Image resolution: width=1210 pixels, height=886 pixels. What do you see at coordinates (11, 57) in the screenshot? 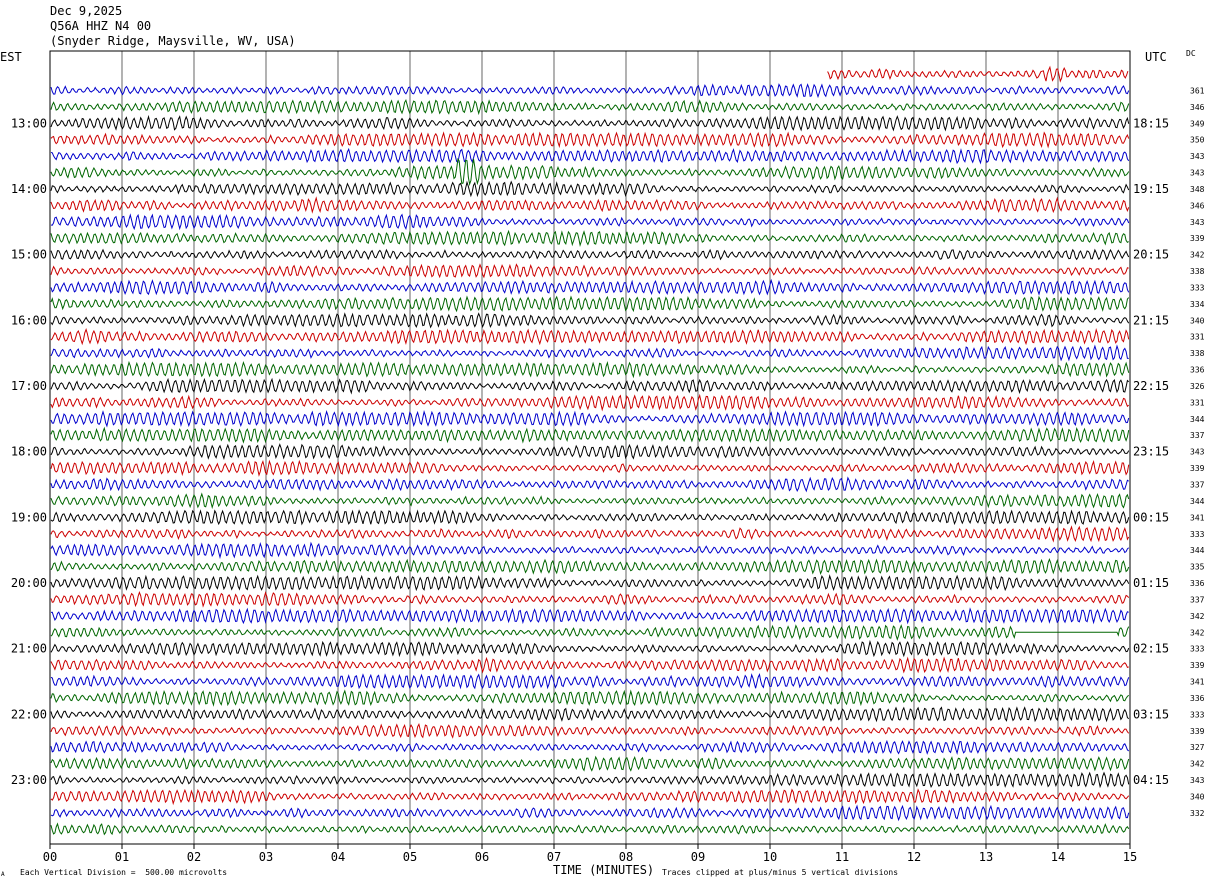
I see `left-zone-label: EST` at bounding box center [11, 57].